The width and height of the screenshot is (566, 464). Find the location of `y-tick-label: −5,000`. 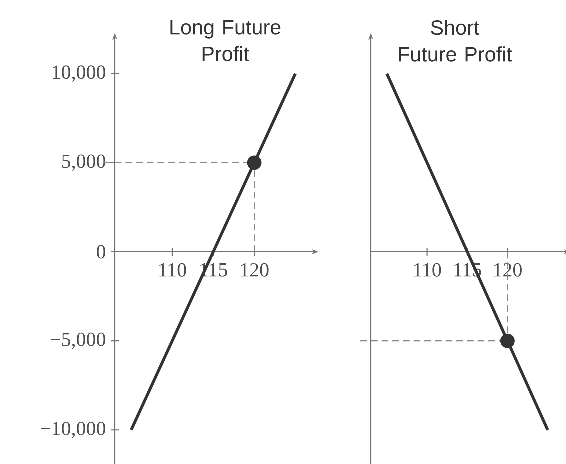

y-tick-label: −5,000 is located at coordinates (78, 341).